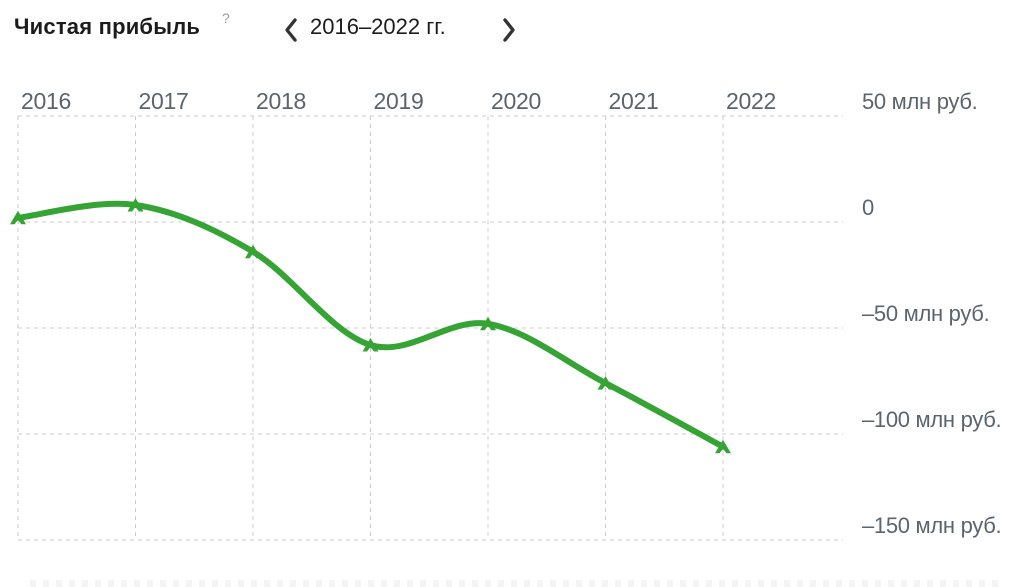 The image size is (1024, 587). What do you see at coordinates (164, 101) in the screenshot?
I see `x-axis-label: 2017` at bounding box center [164, 101].